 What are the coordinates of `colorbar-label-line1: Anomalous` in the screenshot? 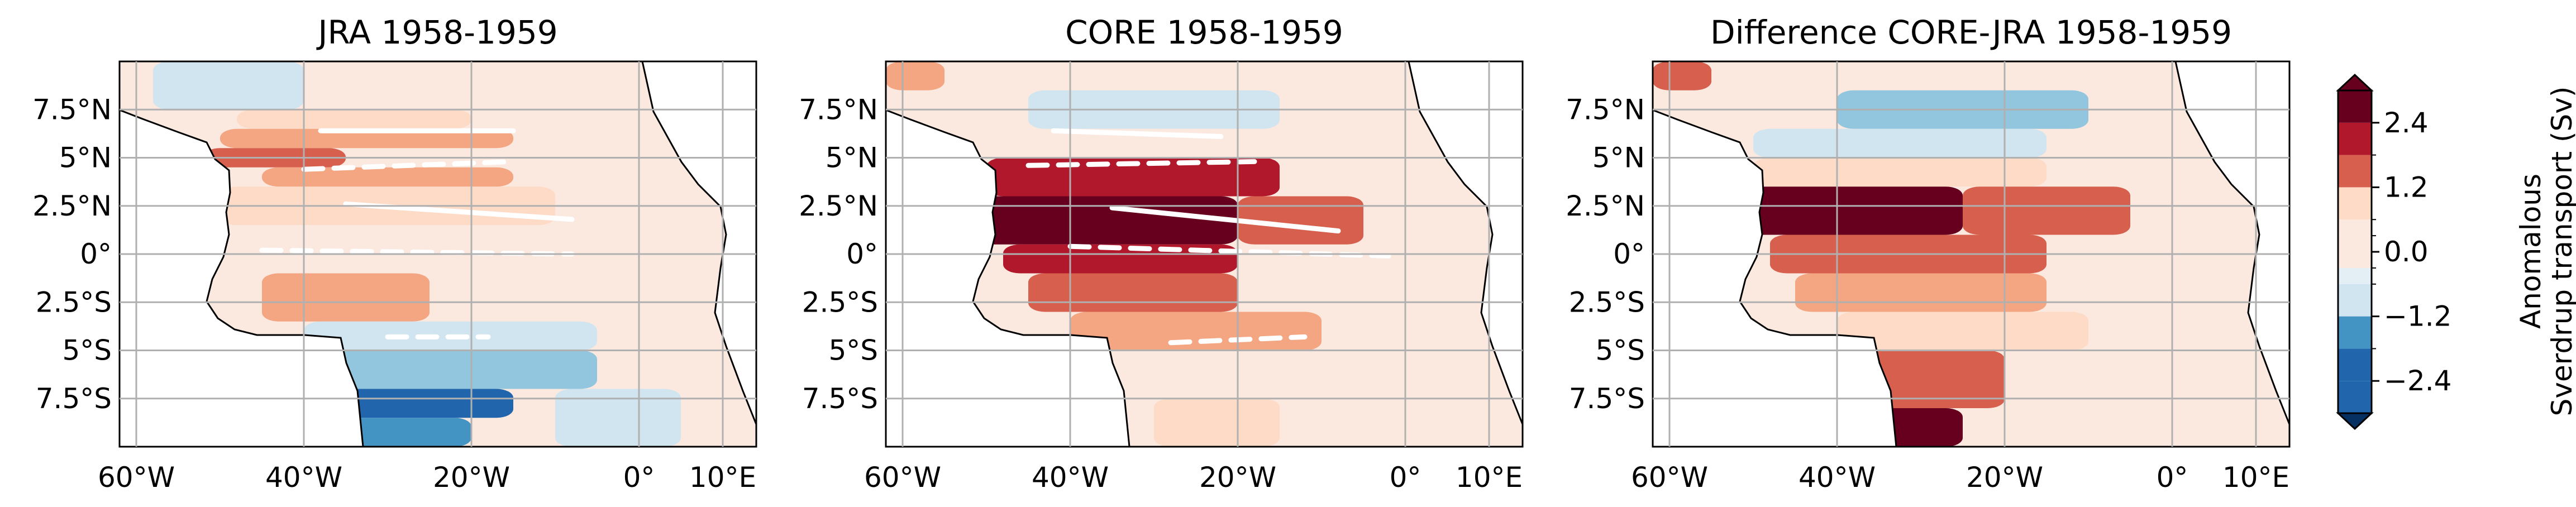 It's located at (2531, 251).